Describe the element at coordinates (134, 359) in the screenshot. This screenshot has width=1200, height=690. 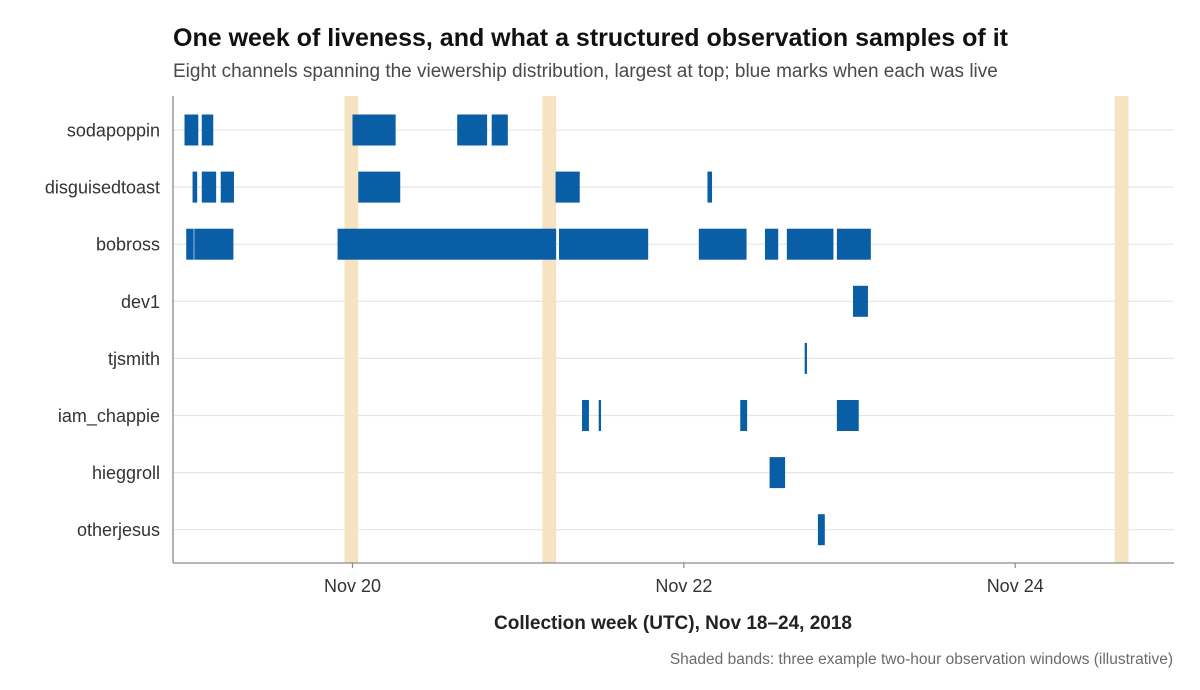
I see `channel-label-tjsmith: tjsmith` at that location.